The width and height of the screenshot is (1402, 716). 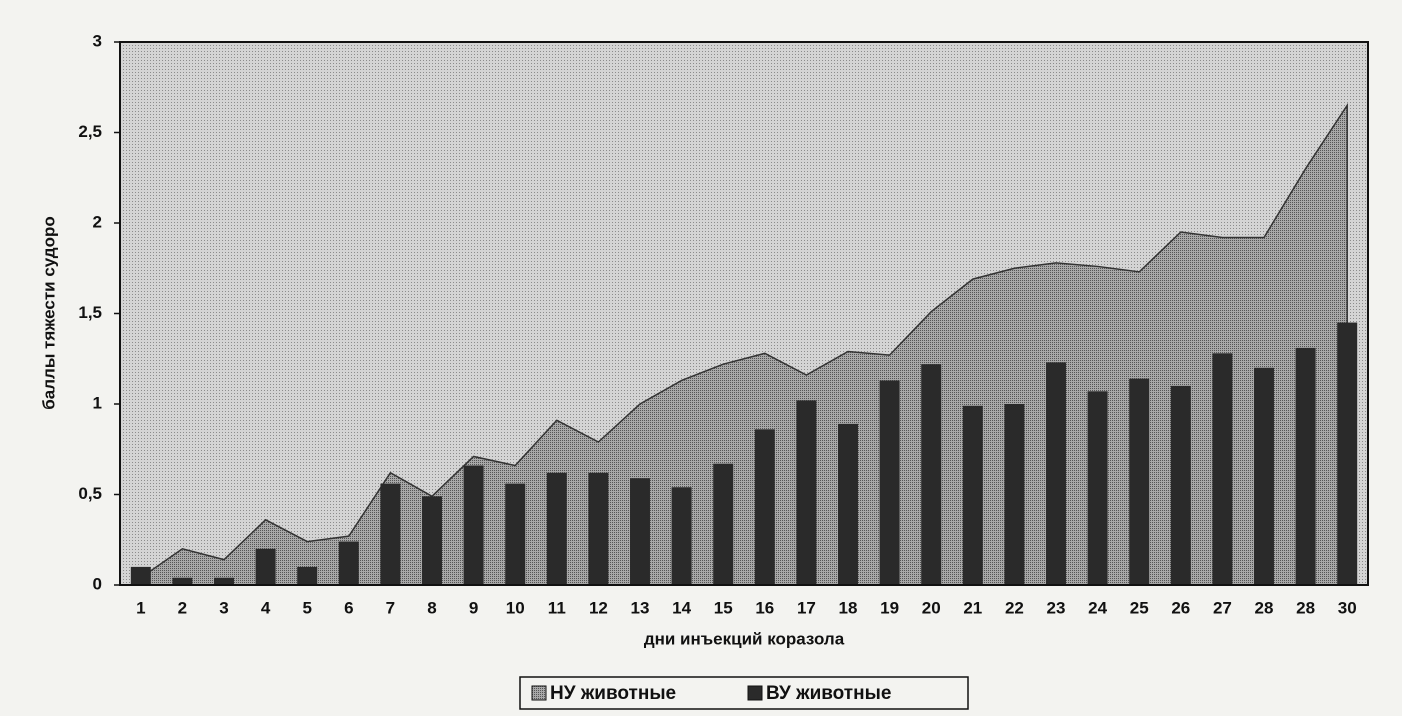 What do you see at coordinates (1180, 607) in the screenshot?
I see `x-tick-label: 26` at bounding box center [1180, 607].